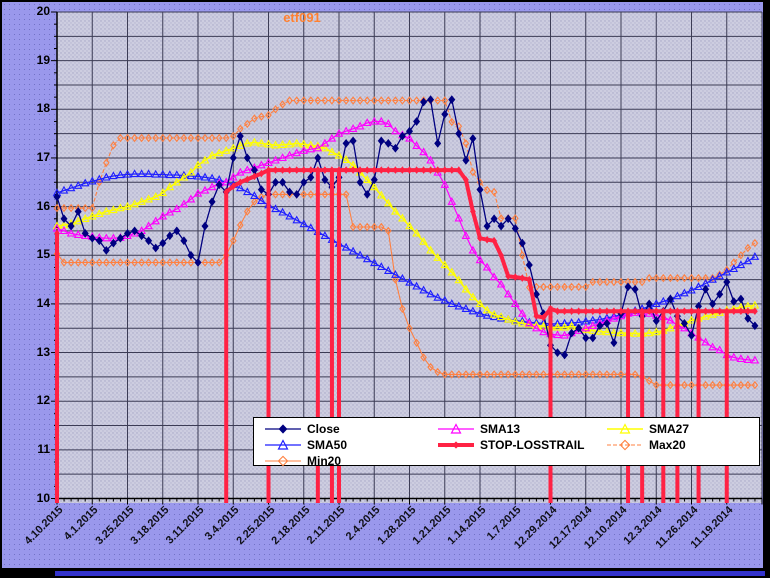 This screenshot has width=770, height=578. Describe the element at coordinates (305, 445) in the screenshot. I see `legend-item-sma50: SMA50` at that location.